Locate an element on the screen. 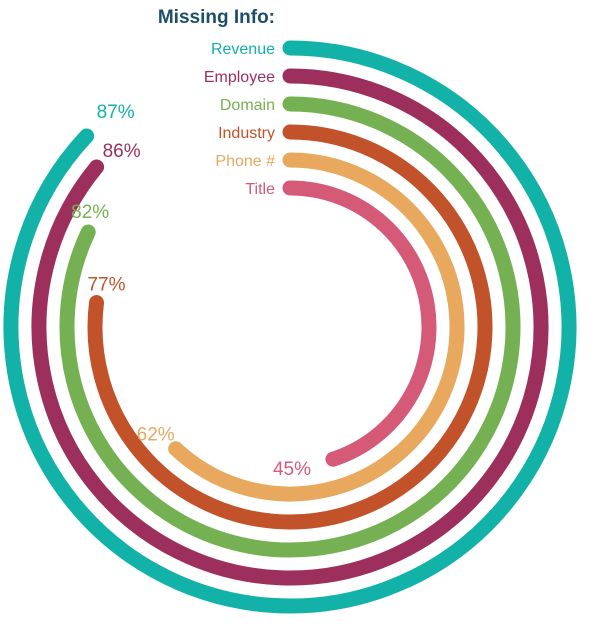 The width and height of the screenshot is (600, 628). value-label-title: 45% is located at coordinates (292, 469).